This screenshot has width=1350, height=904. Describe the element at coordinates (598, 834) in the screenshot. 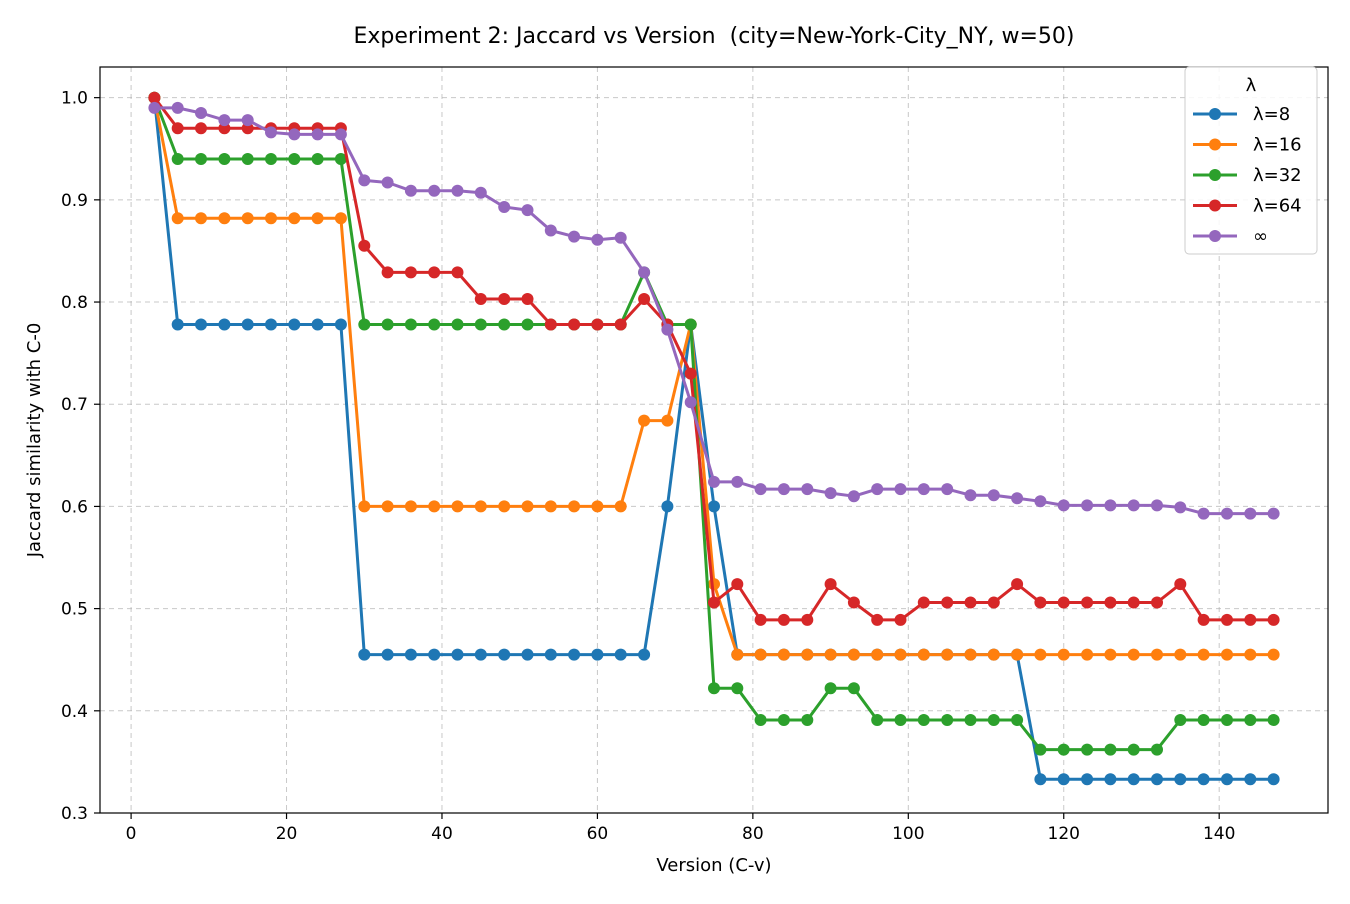

I see `x-tick-label: 60` at that location.